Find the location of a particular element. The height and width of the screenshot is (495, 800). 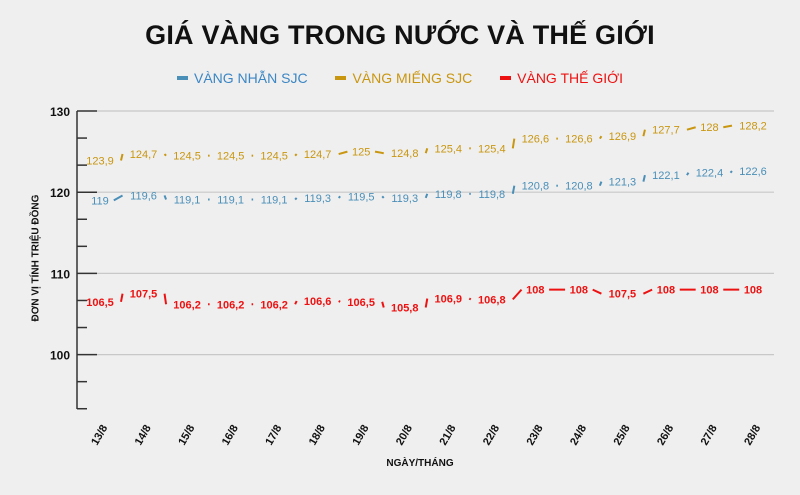

data-label: 126,6 is located at coordinates (579, 140).